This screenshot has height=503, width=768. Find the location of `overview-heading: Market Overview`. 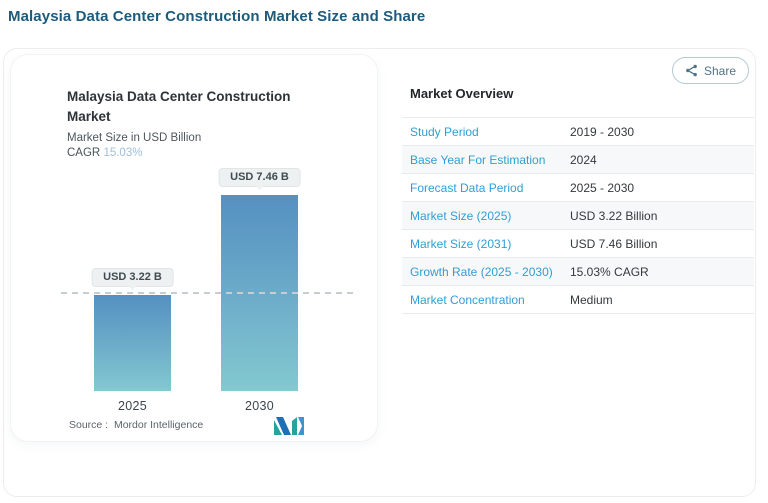

overview-heading: Market Overview is located at coordinates (462, 93).